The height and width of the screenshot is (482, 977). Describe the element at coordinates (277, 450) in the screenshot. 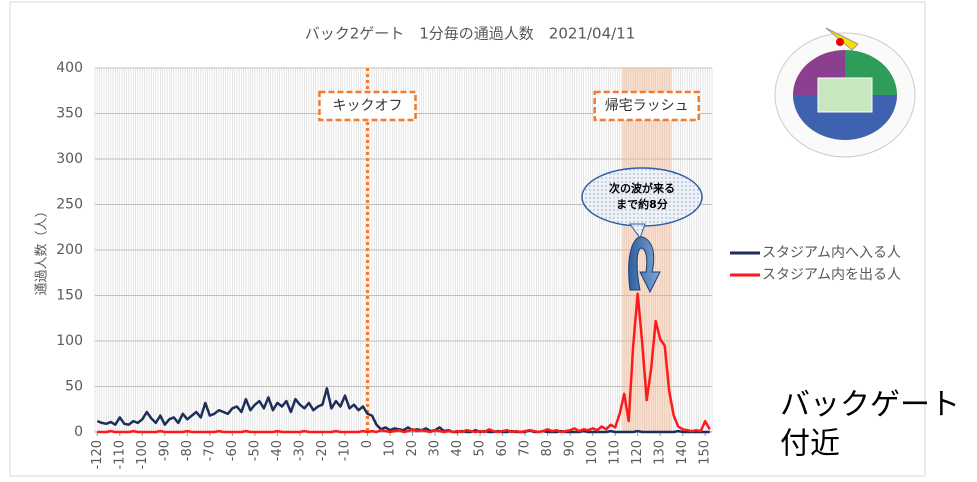

I see `x-tick-label: -40` at that location.